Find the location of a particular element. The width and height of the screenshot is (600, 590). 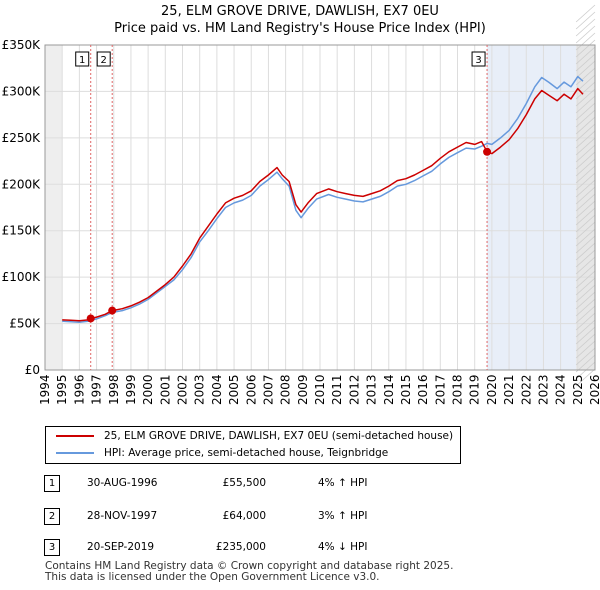

x-tick-label: 2006 is located at coordinates (251, 389).